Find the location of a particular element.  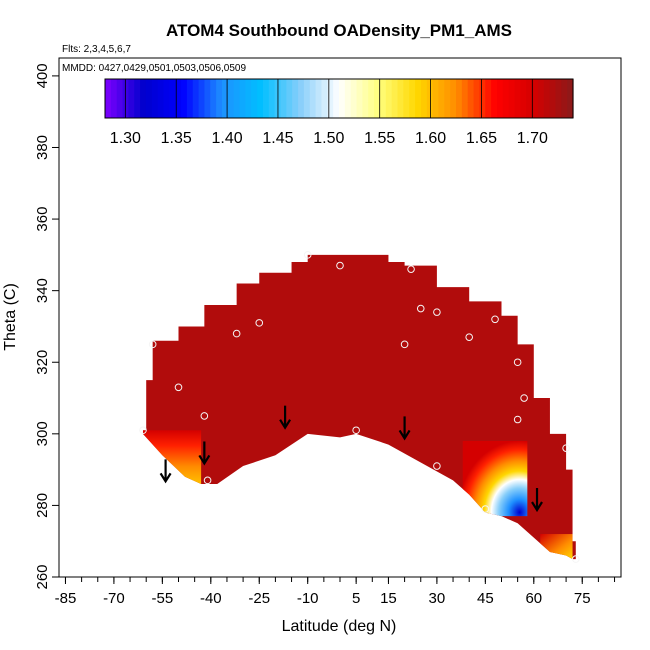

y-tick-label: 380 is located at coordinates (42, 147).